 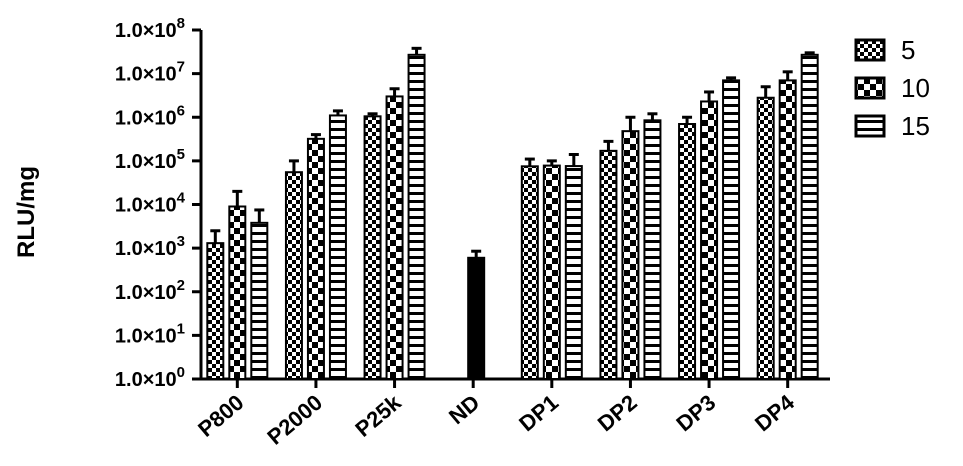 What do you see at coordinates (294, 420) in the screenshot?
I see `x-tick-label: P2000` at bounding box center [294, 420].